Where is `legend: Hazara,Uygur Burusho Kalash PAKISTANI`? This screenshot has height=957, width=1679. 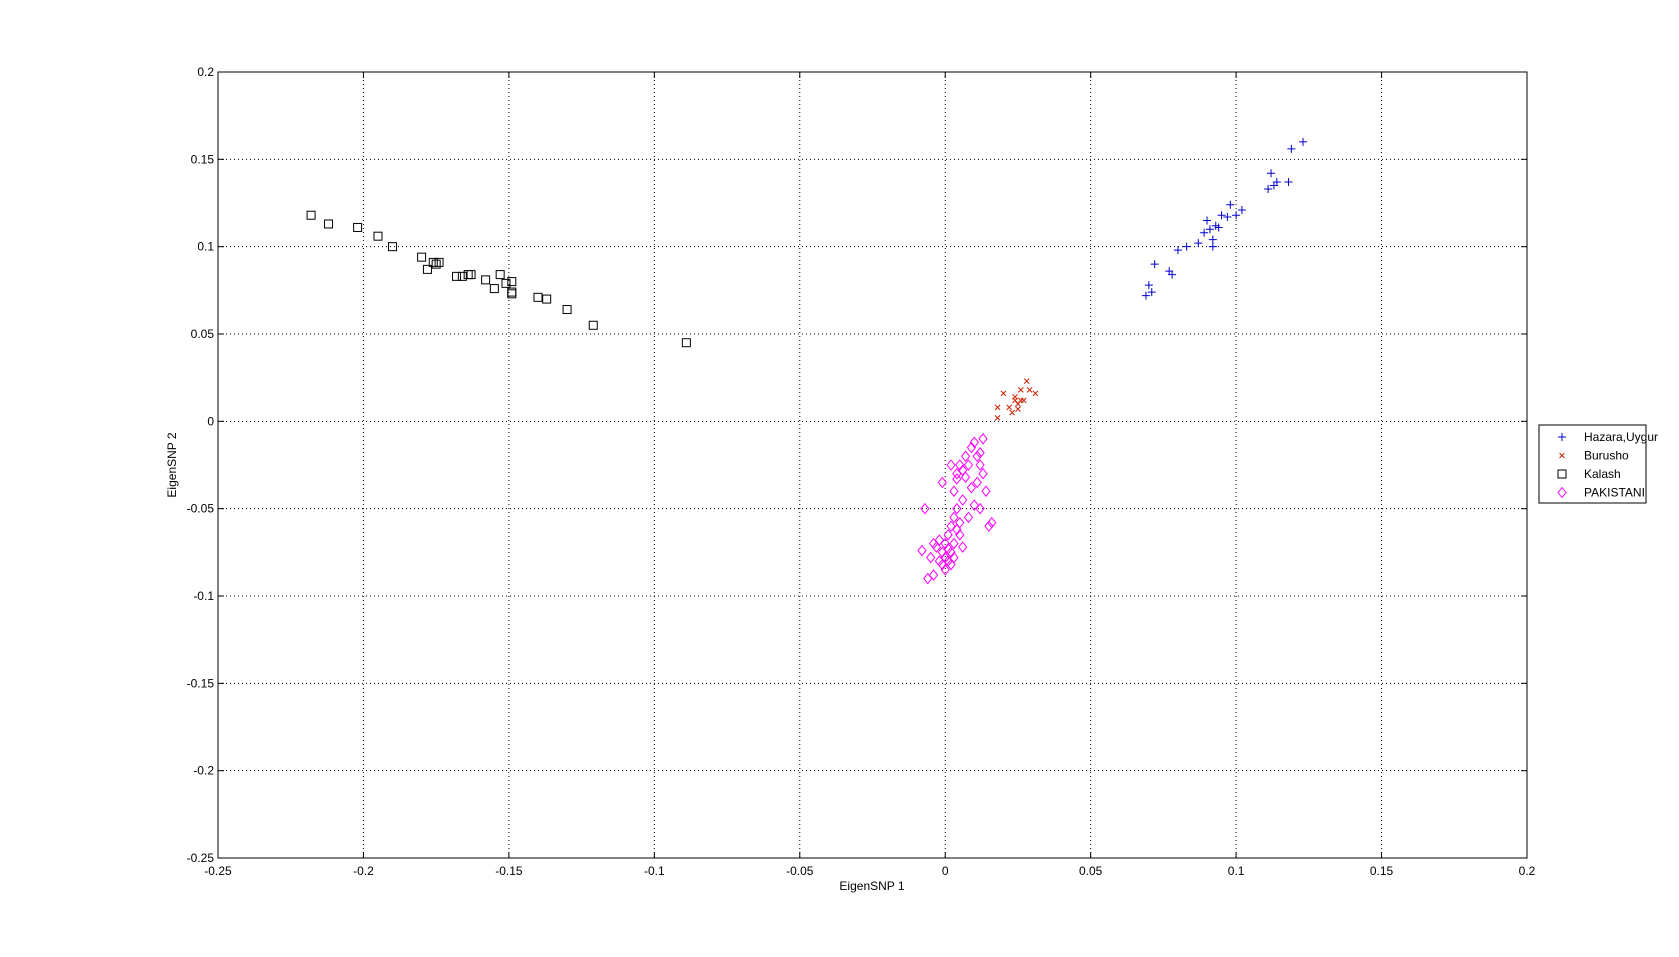
legend: Hazara,Uygur Burusho Kalash PAKISTANI is located at coordinates (1598, 464).